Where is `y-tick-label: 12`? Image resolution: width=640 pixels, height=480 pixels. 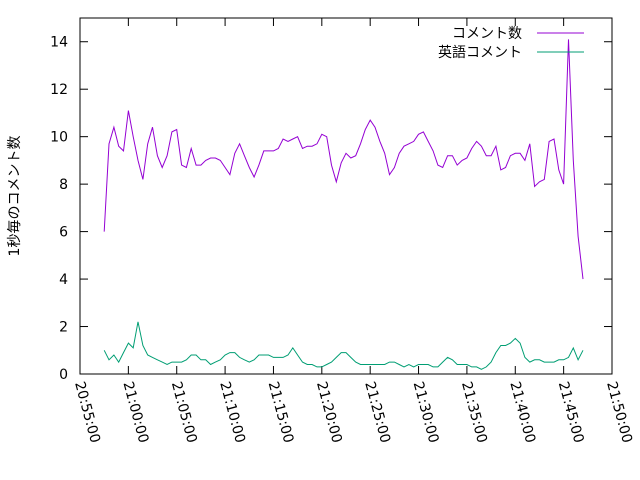
y-tick-label: 12 is located at coordinates (59, 90).